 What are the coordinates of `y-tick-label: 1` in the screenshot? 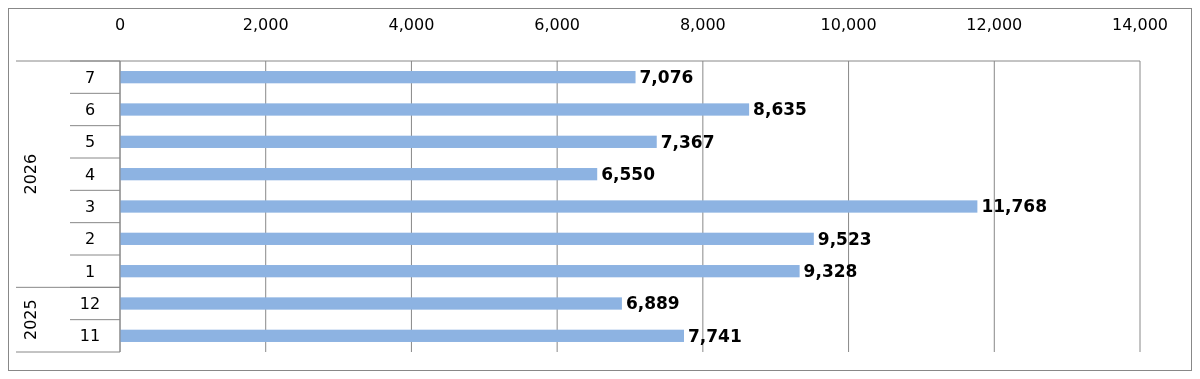 It's located at (90, 271).